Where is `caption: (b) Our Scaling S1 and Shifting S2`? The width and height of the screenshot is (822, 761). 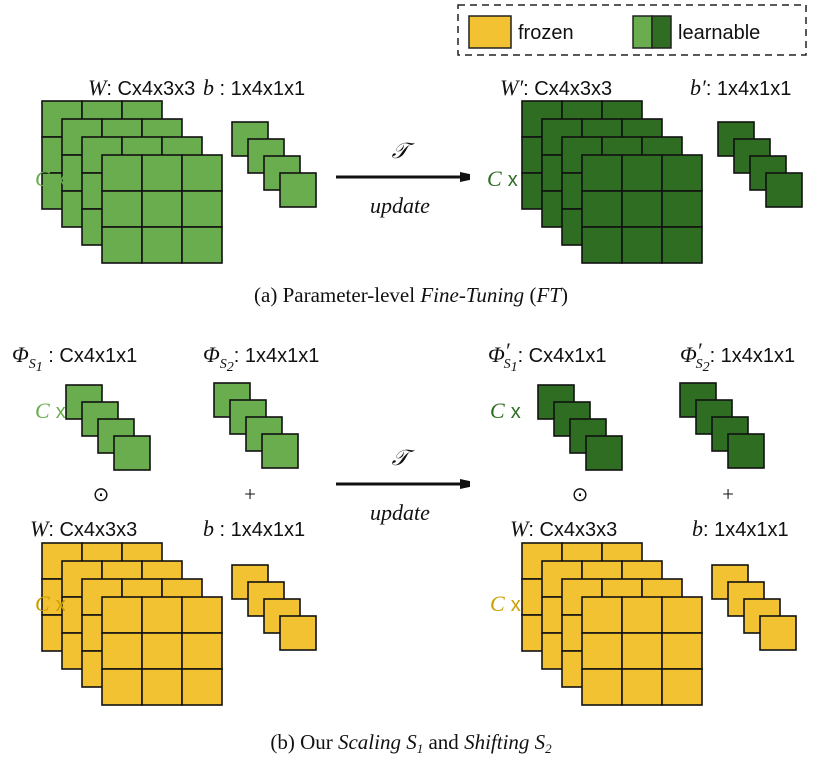 caption: (b) Our Scaling S1 and Shifting S2 is located at coordinates (411, 743).